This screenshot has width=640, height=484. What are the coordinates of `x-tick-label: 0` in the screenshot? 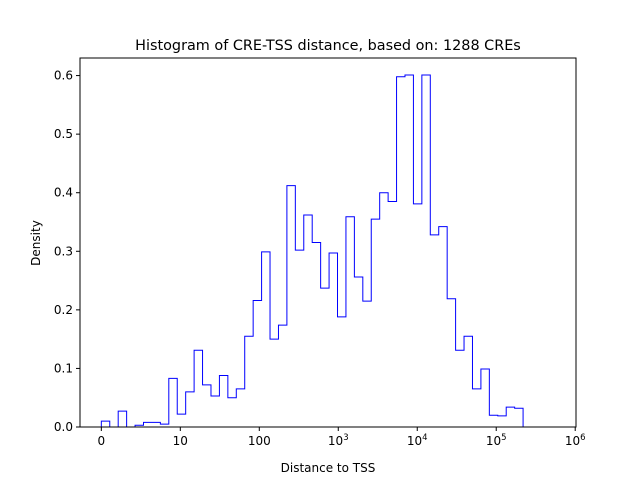 It's located at (102, 441).